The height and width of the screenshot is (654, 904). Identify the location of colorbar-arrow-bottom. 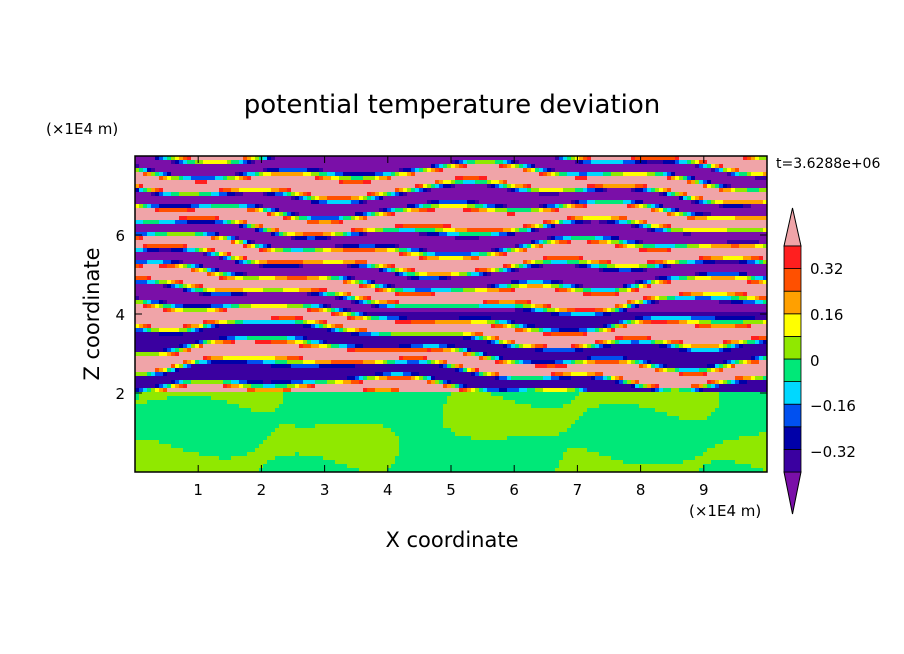
(792, 493).